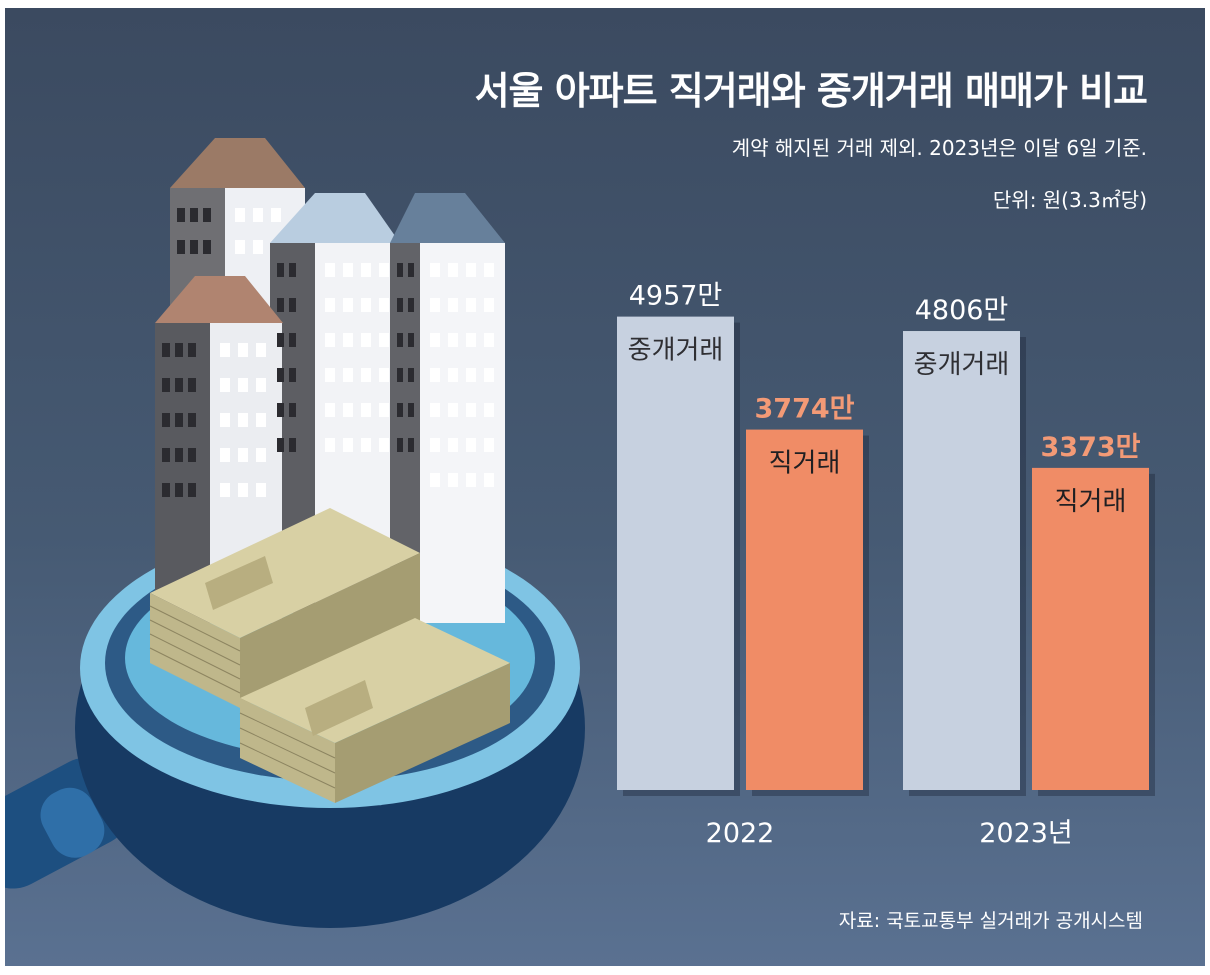  What do you see at coordinates (676, 351) in the screenshot?
I see `broker-series-label-1: 중개거래` at bounding box center [676, 351].